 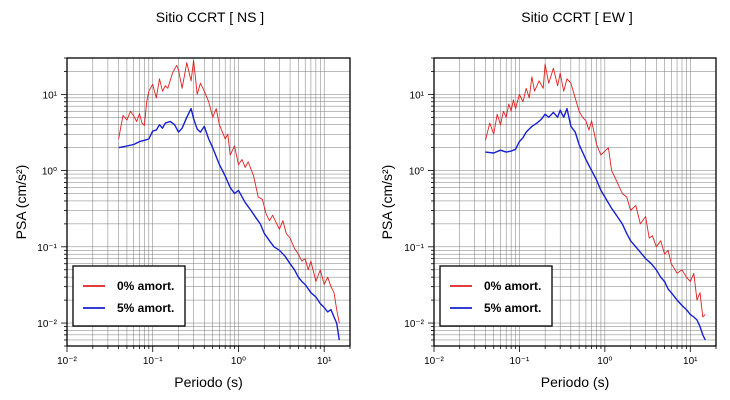 I want to click on chart-title: Sitio CCRT [ NS ], so click(x=210, y=17).